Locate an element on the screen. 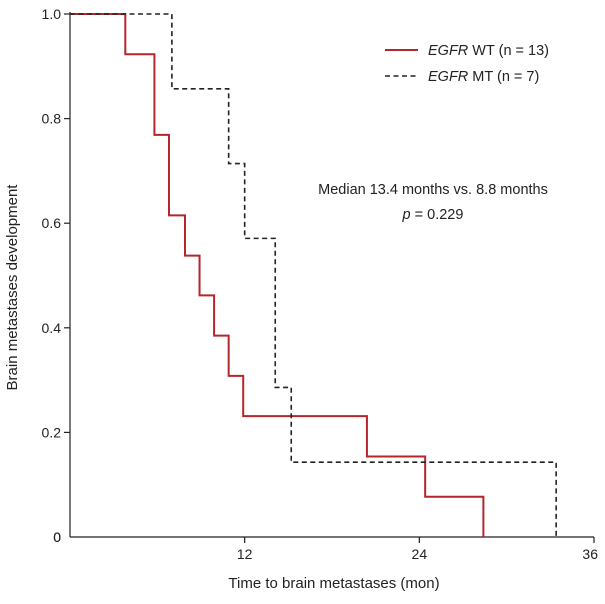  y-tick-label: 0.4 is located at coordinates (52, 328).